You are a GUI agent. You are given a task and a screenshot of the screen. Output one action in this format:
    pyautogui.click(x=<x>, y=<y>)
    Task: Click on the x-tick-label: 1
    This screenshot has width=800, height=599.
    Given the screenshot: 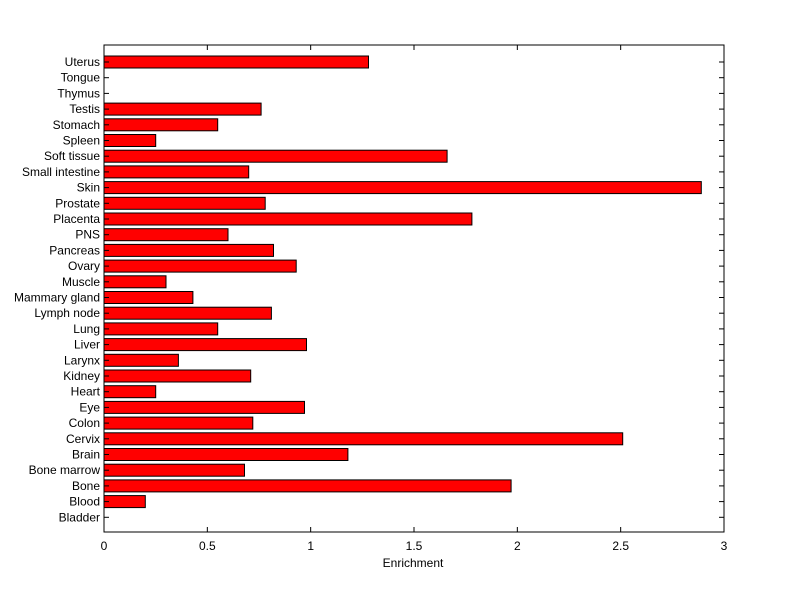 What is the action you would take?
    pyautogui.click(x=310, y=546)
    